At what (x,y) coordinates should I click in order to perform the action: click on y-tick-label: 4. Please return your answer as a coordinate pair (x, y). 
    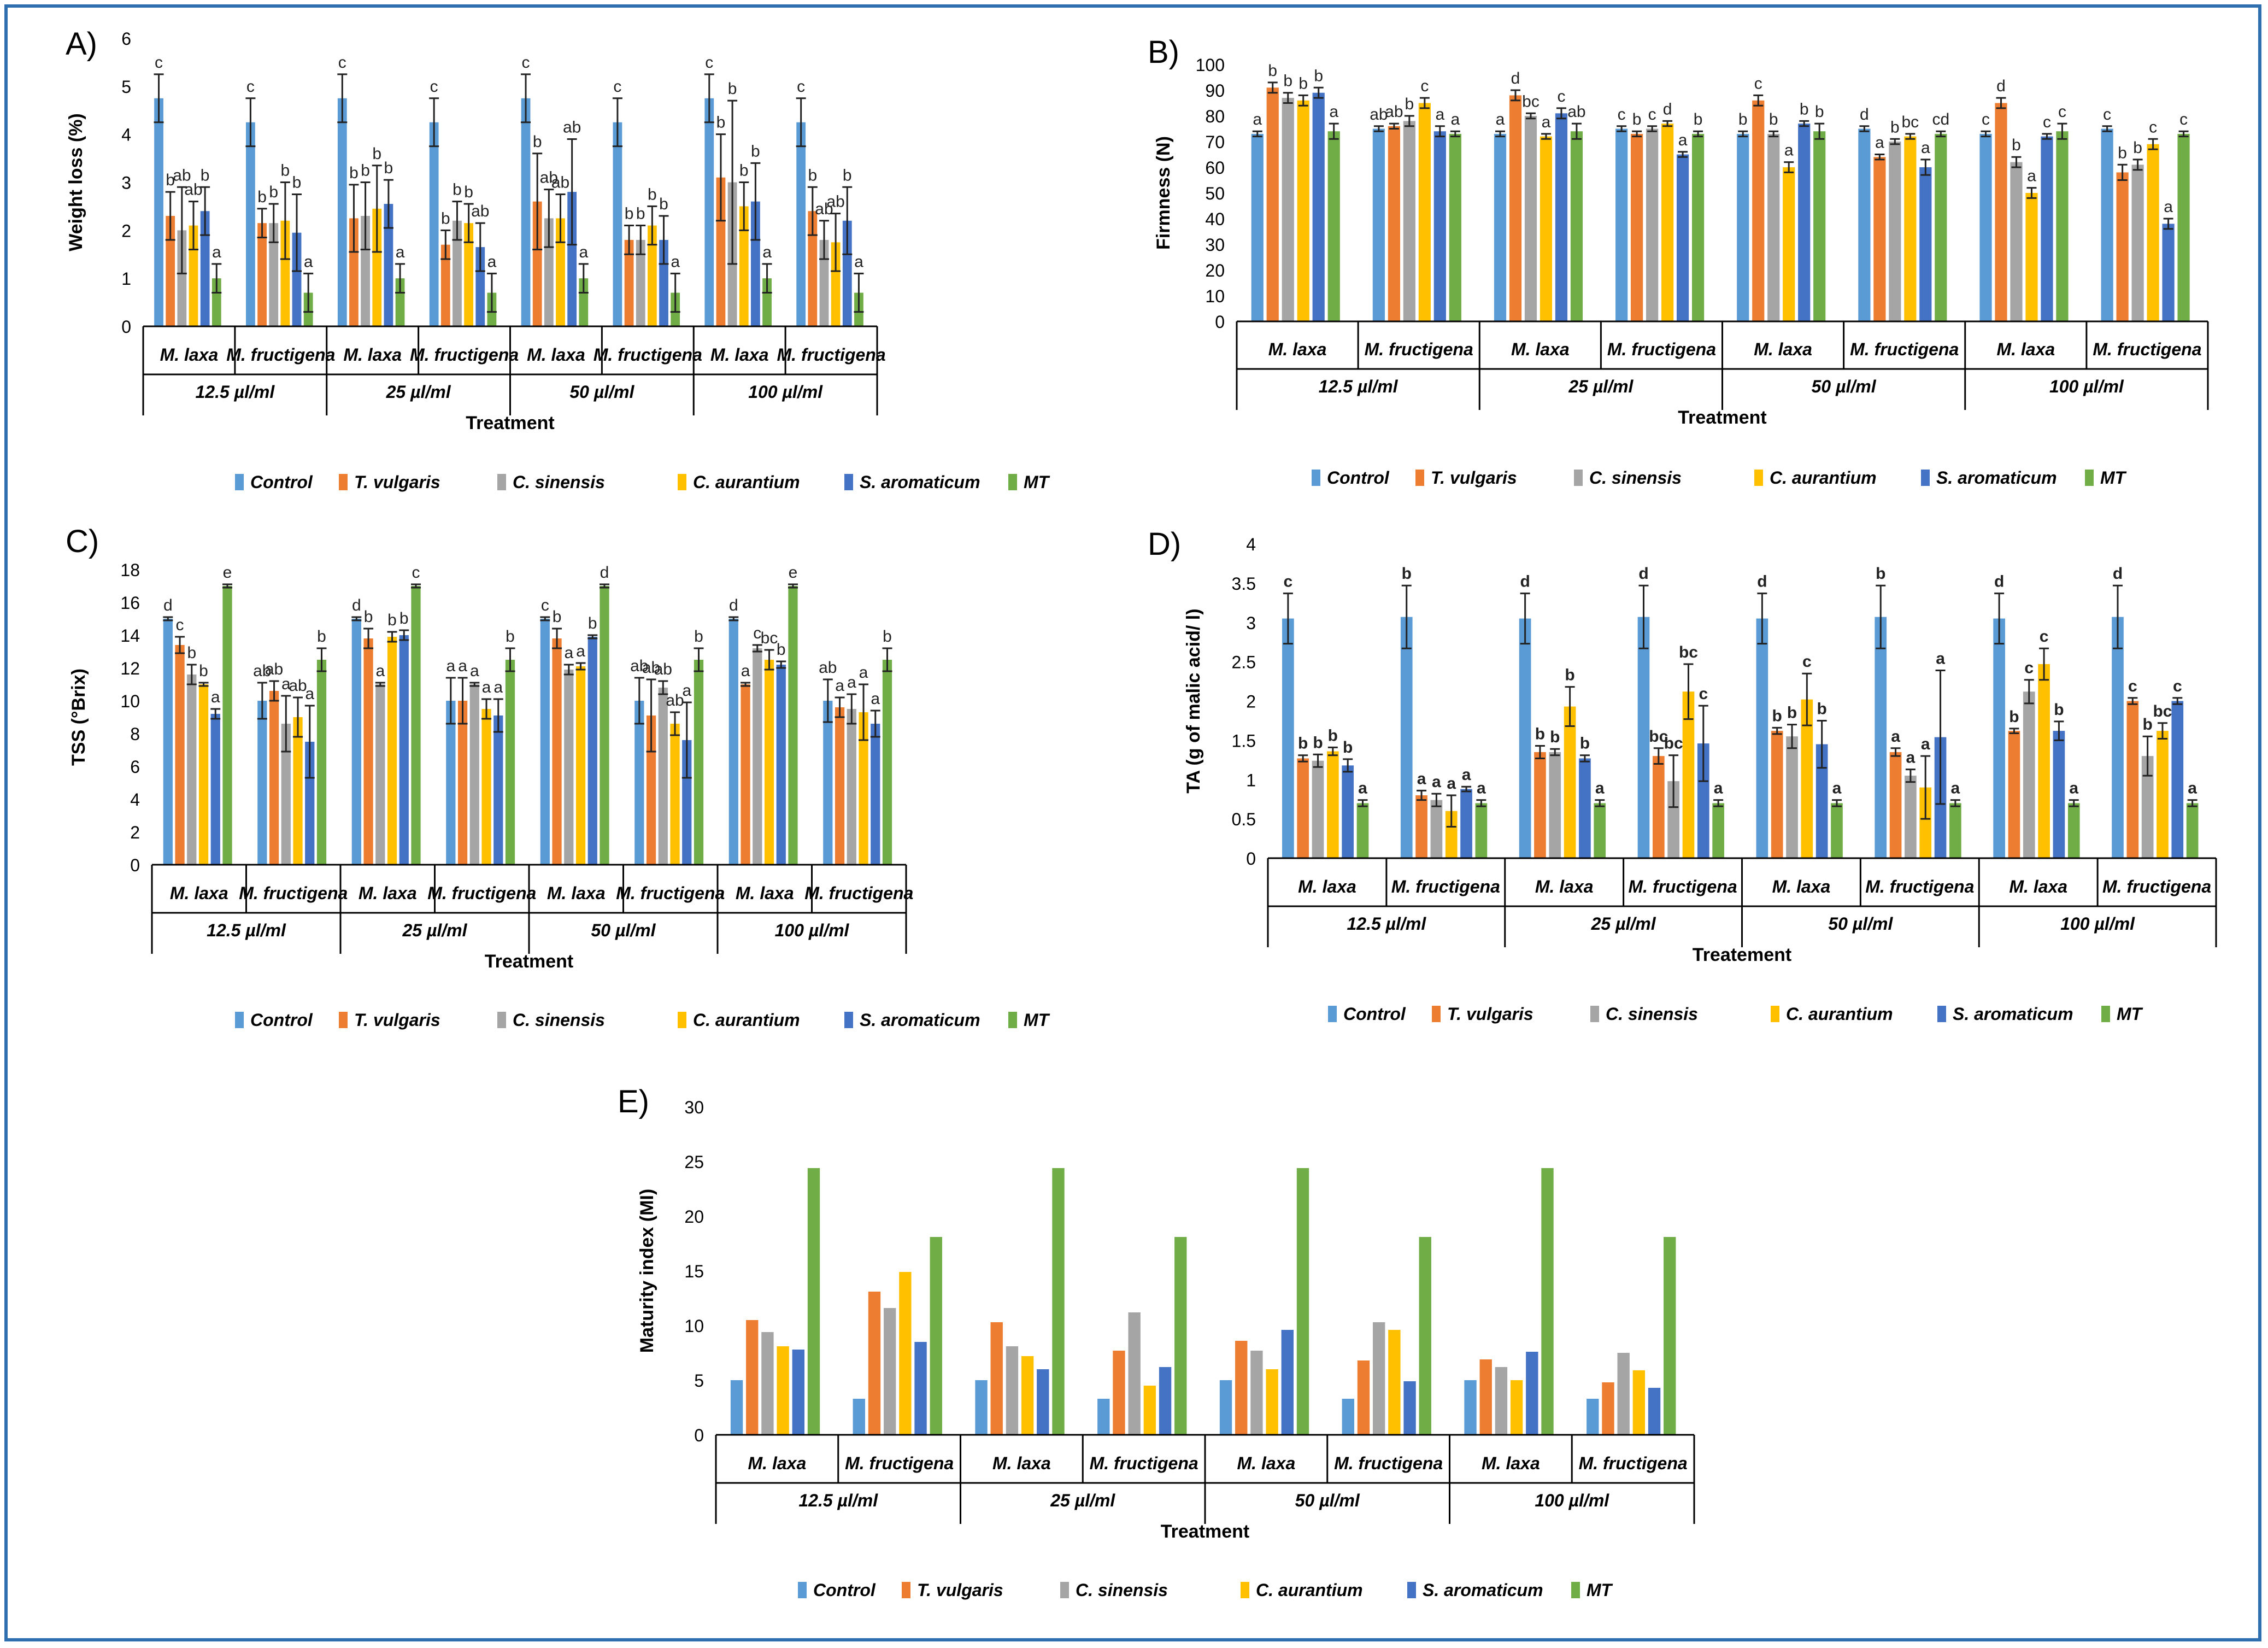
    Looking at the image, I should click on (1251, 545).